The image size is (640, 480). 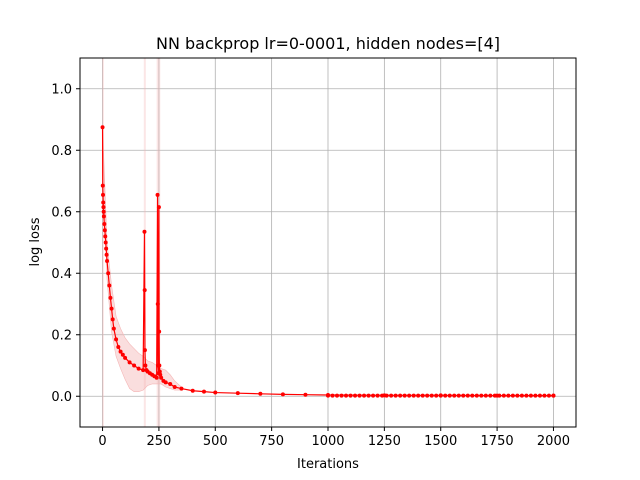 What do you see at coordinates (61, 274) in the screenshot?
I see `y-tick-label: 0.4` at bounding box center [61, 274].